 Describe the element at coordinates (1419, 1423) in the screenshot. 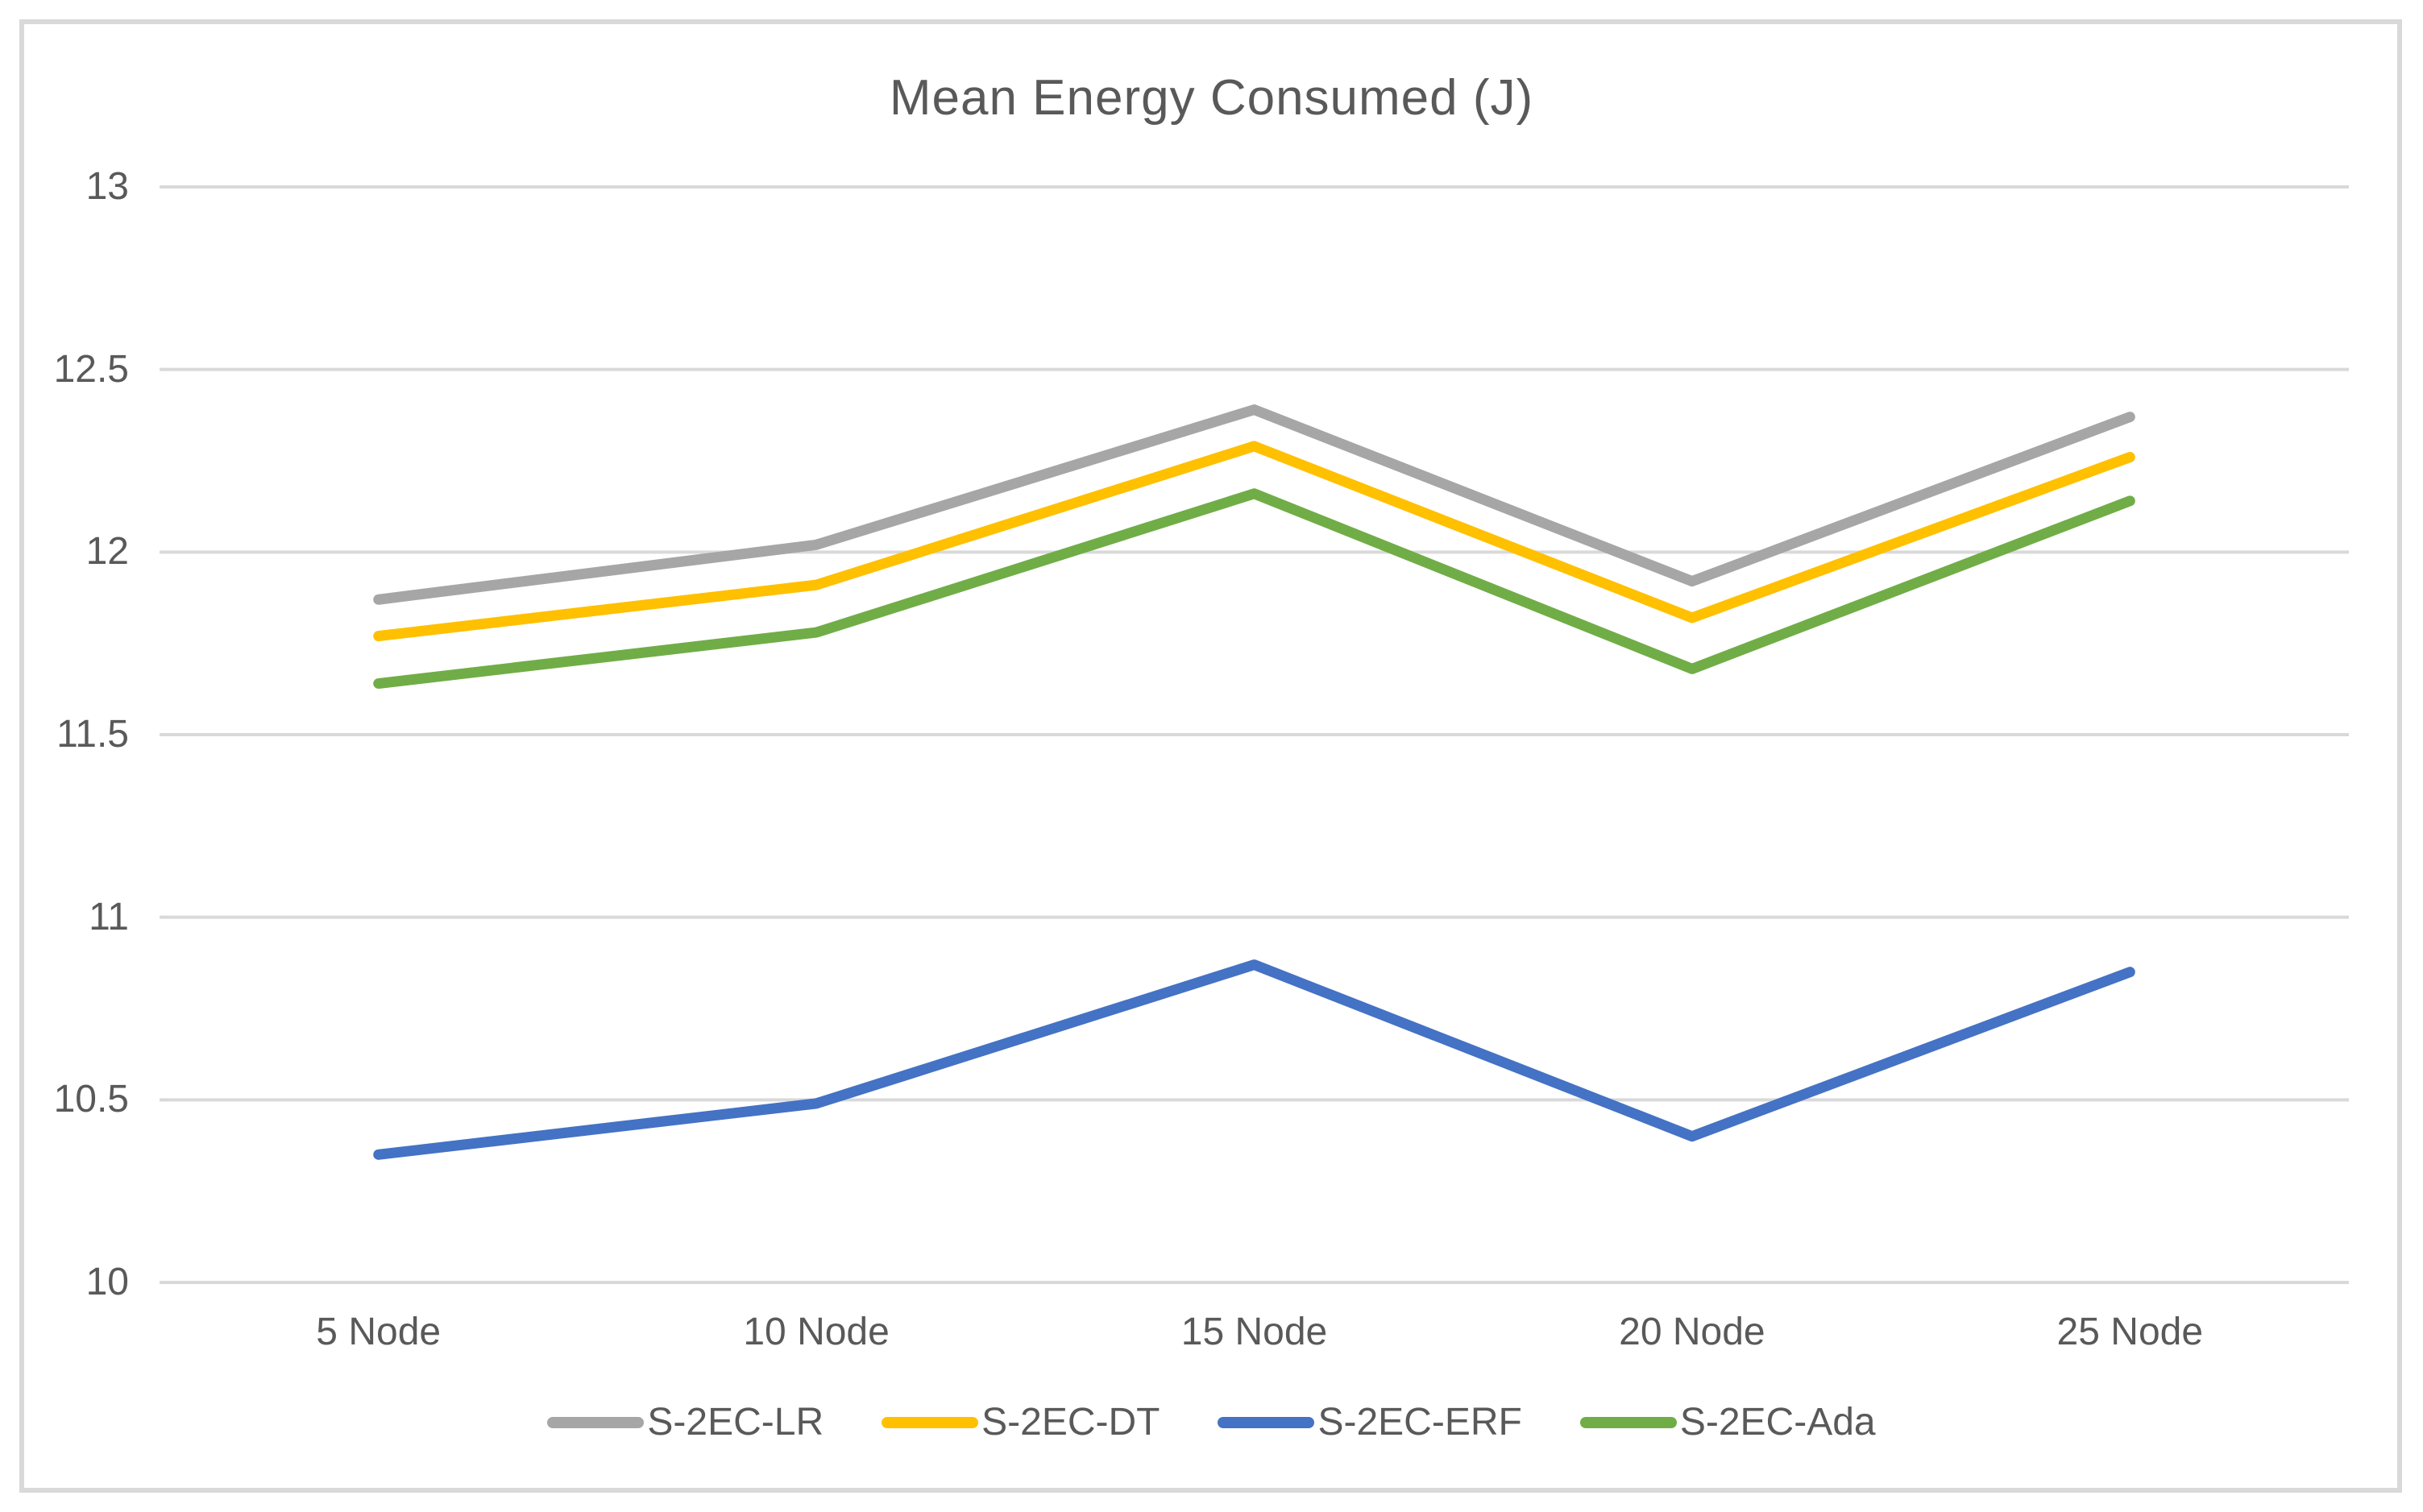

I see `legend-label: S-2EC-ERF` at that location.